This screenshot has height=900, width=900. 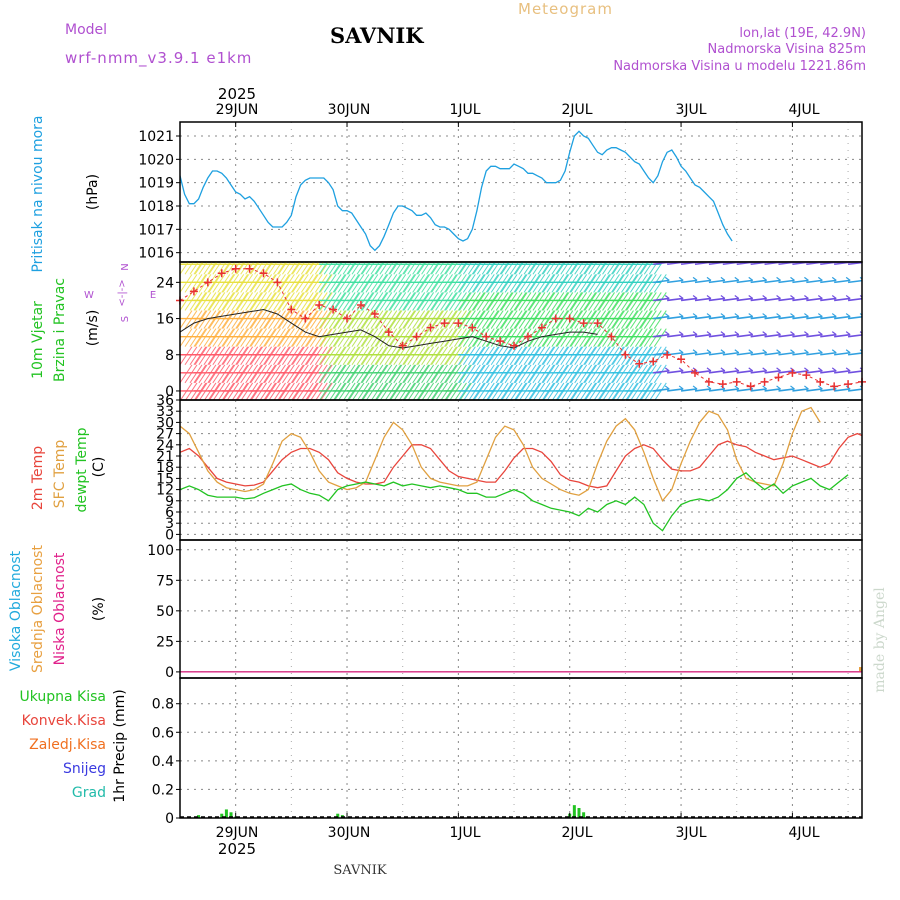 I want to click on clouds-ytick-label: 100, so click(x=160, y=551).